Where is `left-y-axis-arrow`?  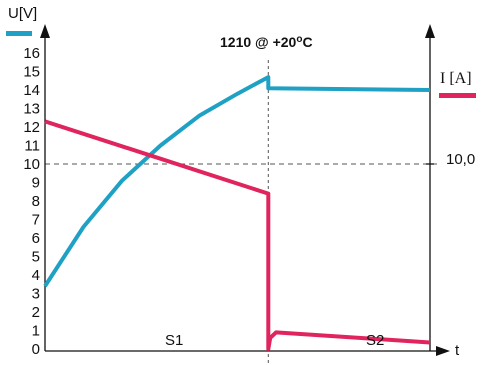 left-y-axis-arrow is located at coordinates (45, 31).